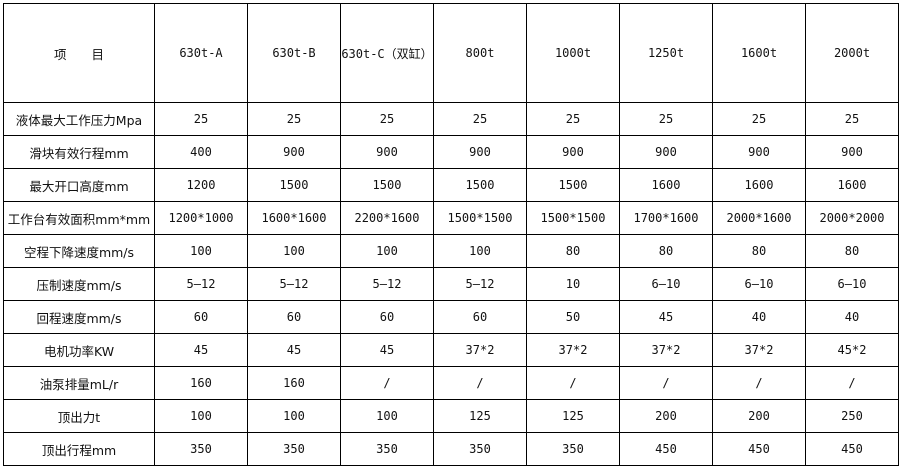 The height and width of the screenshot is (470, 902). I want to click on row-label: 液体最大工作压力Mpa, so click(79, 119).